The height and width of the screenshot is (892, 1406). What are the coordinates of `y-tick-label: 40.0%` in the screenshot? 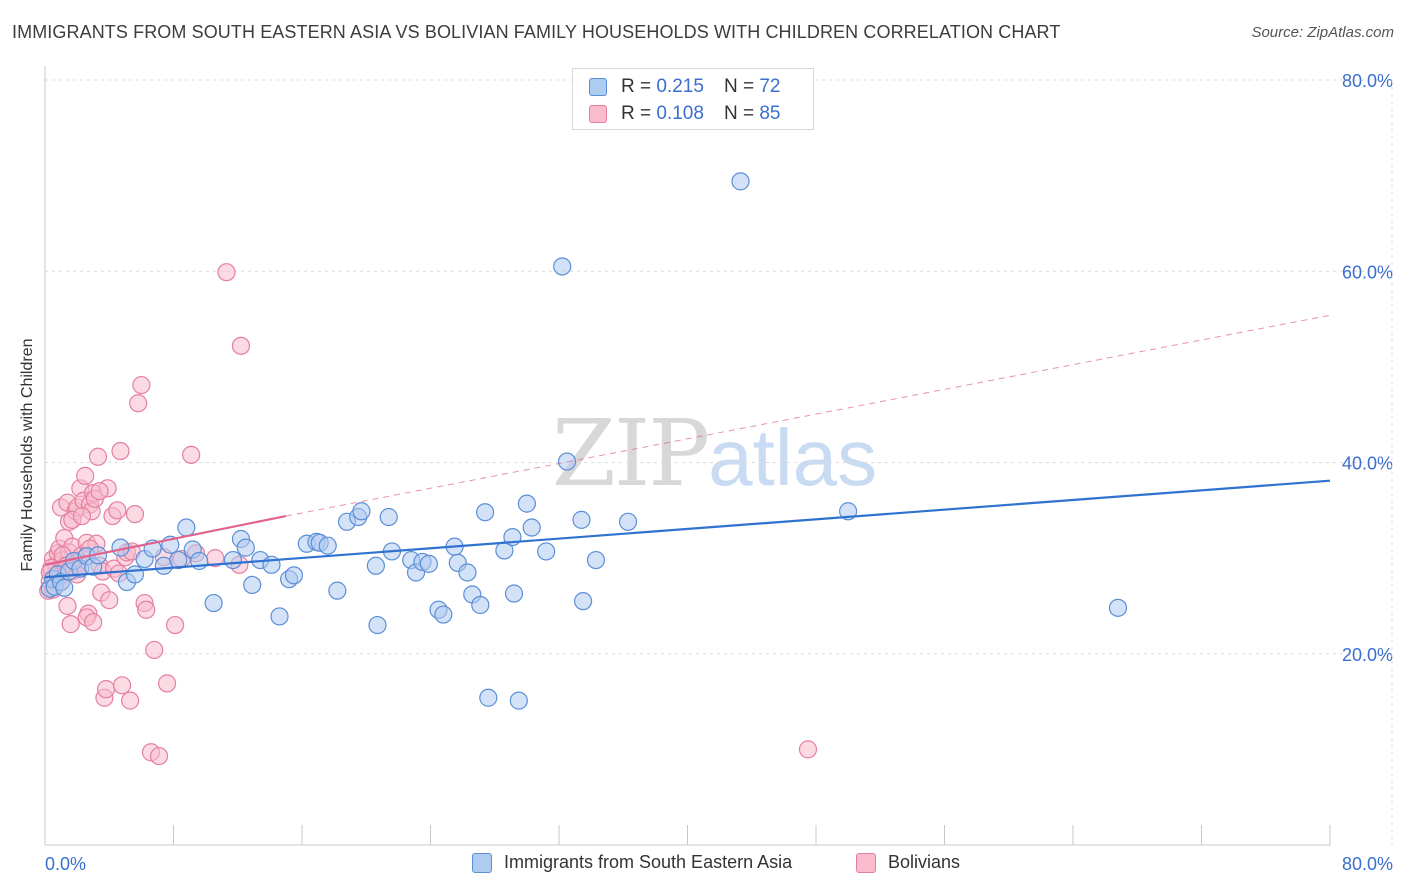 It's located at (1367, 464).